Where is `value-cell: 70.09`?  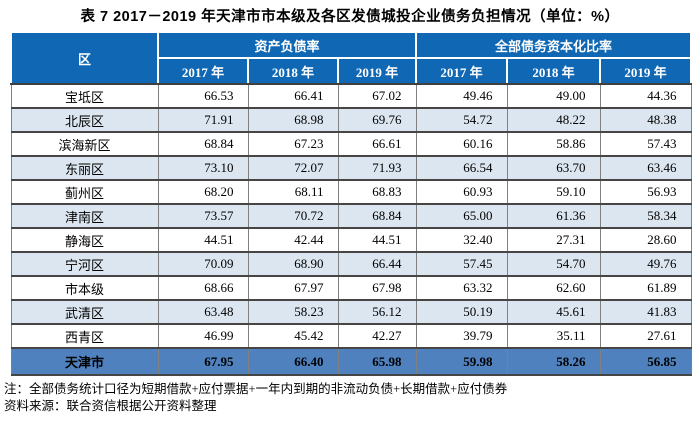
value-cell: 70.09 is located at coordinates (203, 264).